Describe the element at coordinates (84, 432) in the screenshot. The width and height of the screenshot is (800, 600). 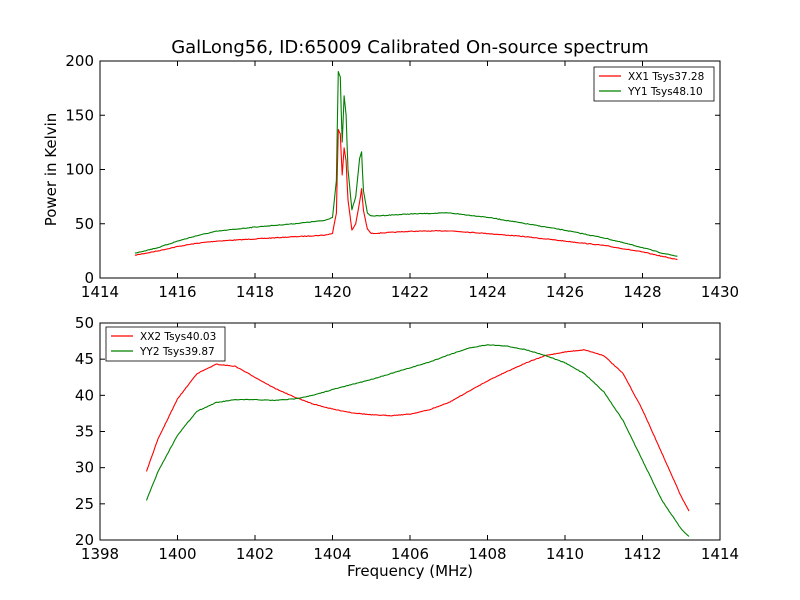
I see `y-tick-label: 35` at that location.